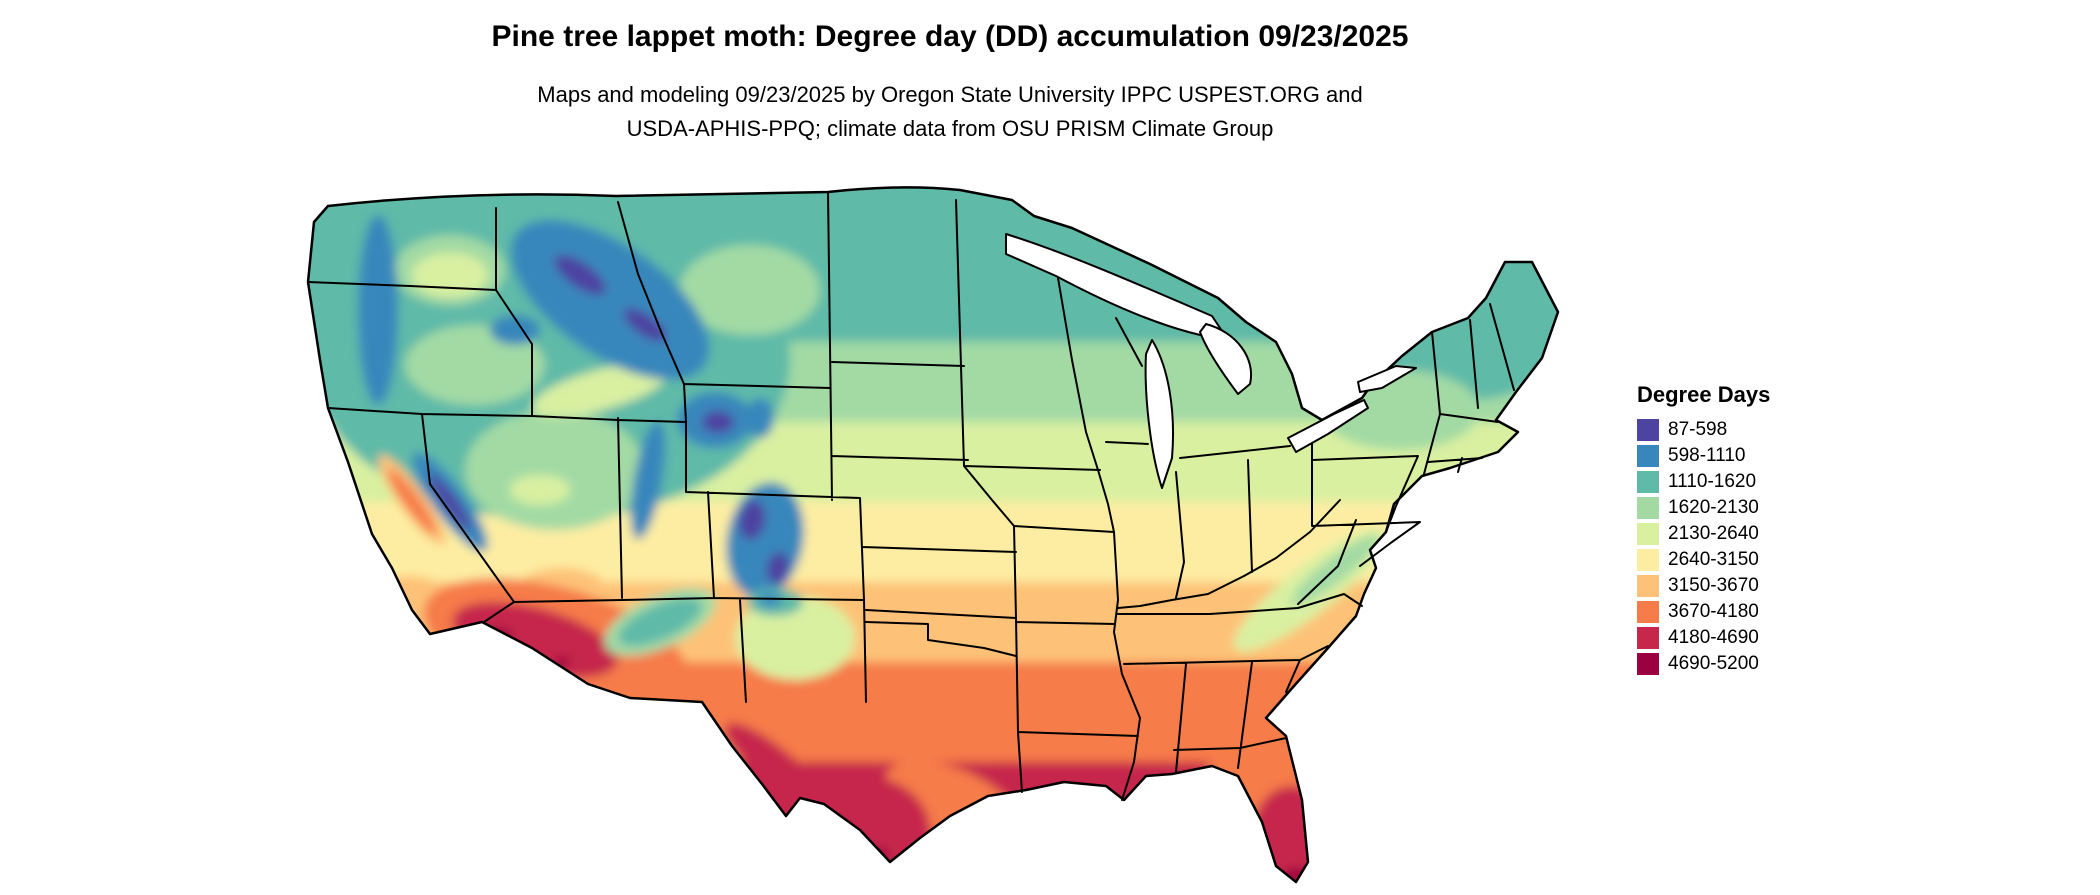 This screenshot has width=2100, height=895. What do you see at coordinates (1713, 533) in the screenshot?
I see `legend-label: 2130-2640` at bounding box center [1713, 533].